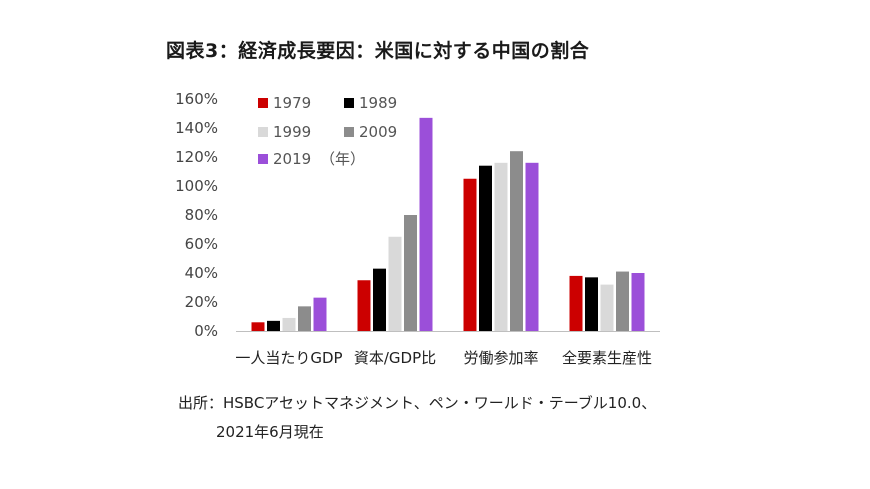 The height and width of the screenshot is (489, 870). I want to click on x-category-label: 資本/GDP比, so click(395, 358).